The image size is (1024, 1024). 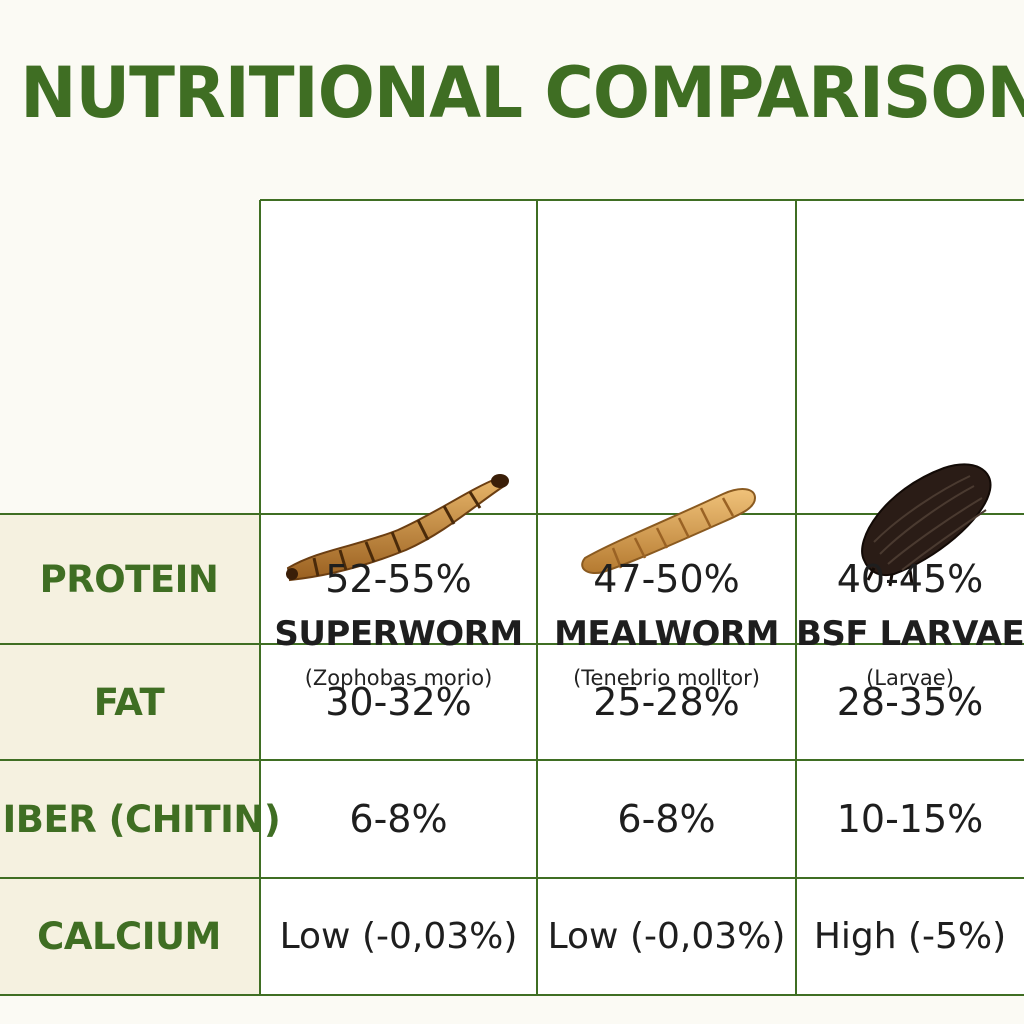 I want to click on column-header-bsf-larvae: BSF LARVAE (Larvae), so click(x=910, y=445).